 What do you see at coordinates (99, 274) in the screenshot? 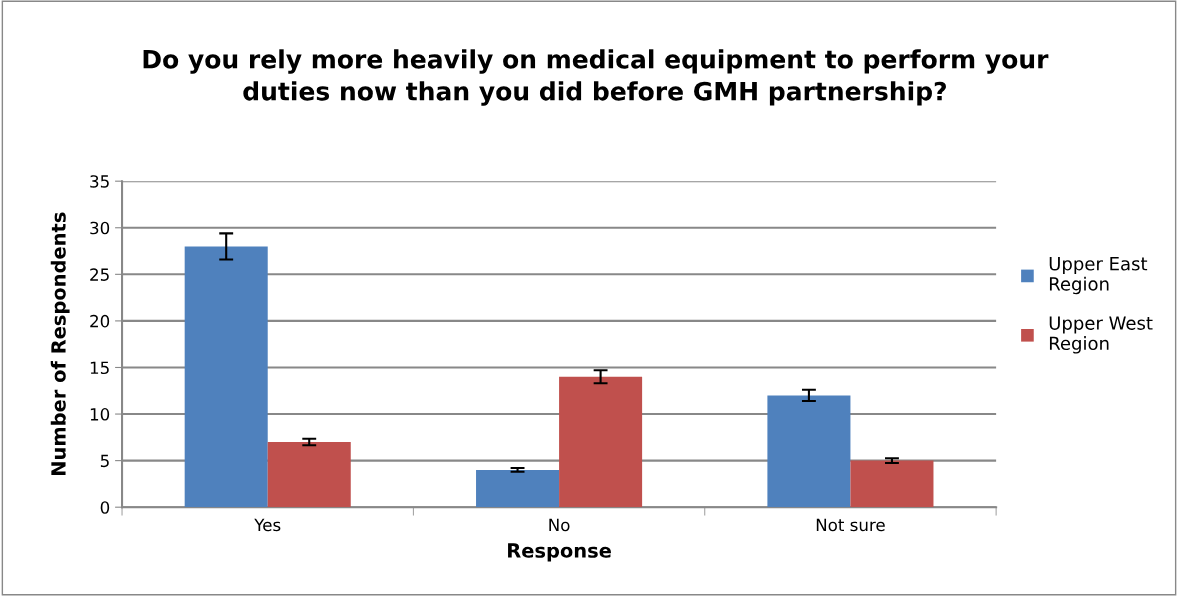
I see `y-tick-label: 25` at bounding box center [99, 274].